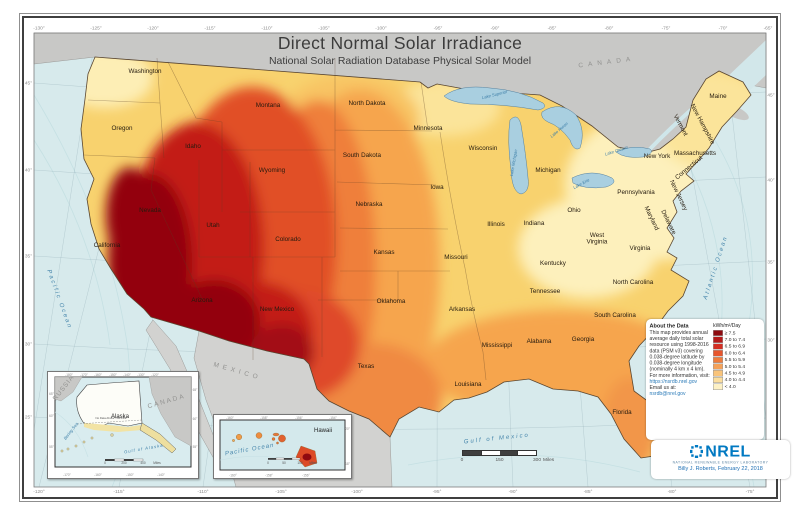 The height and width of the screenshot is (517, 800). What do you see at coordinates (118, 492) in the screenshot?
I see `coord-label: -115°` at bounding box center [118, 492].